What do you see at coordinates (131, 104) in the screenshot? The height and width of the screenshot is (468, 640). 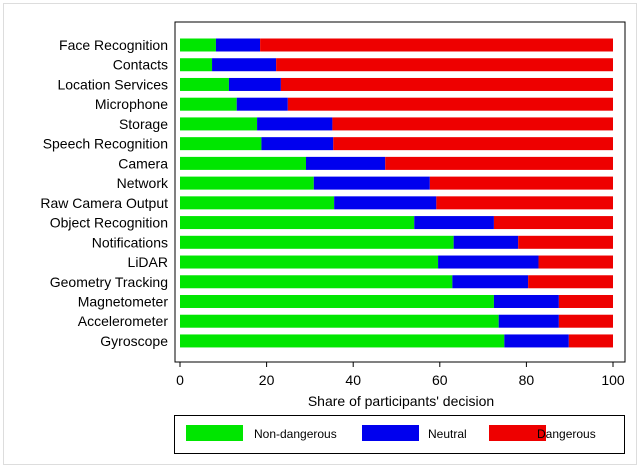 I see `category-label: Microphone` at bounding box center [131, 104].